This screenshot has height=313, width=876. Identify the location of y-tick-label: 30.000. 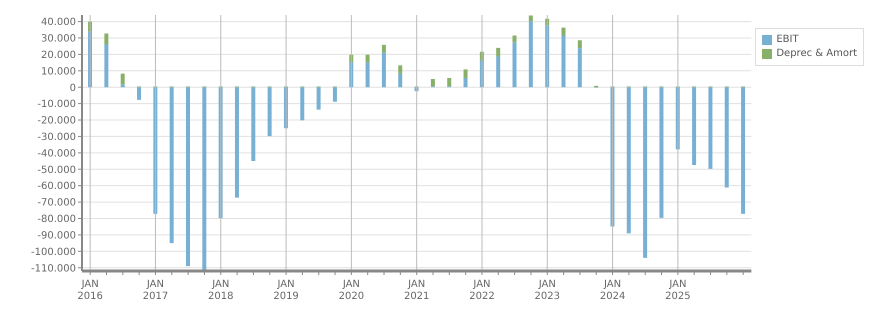
(58, 39).